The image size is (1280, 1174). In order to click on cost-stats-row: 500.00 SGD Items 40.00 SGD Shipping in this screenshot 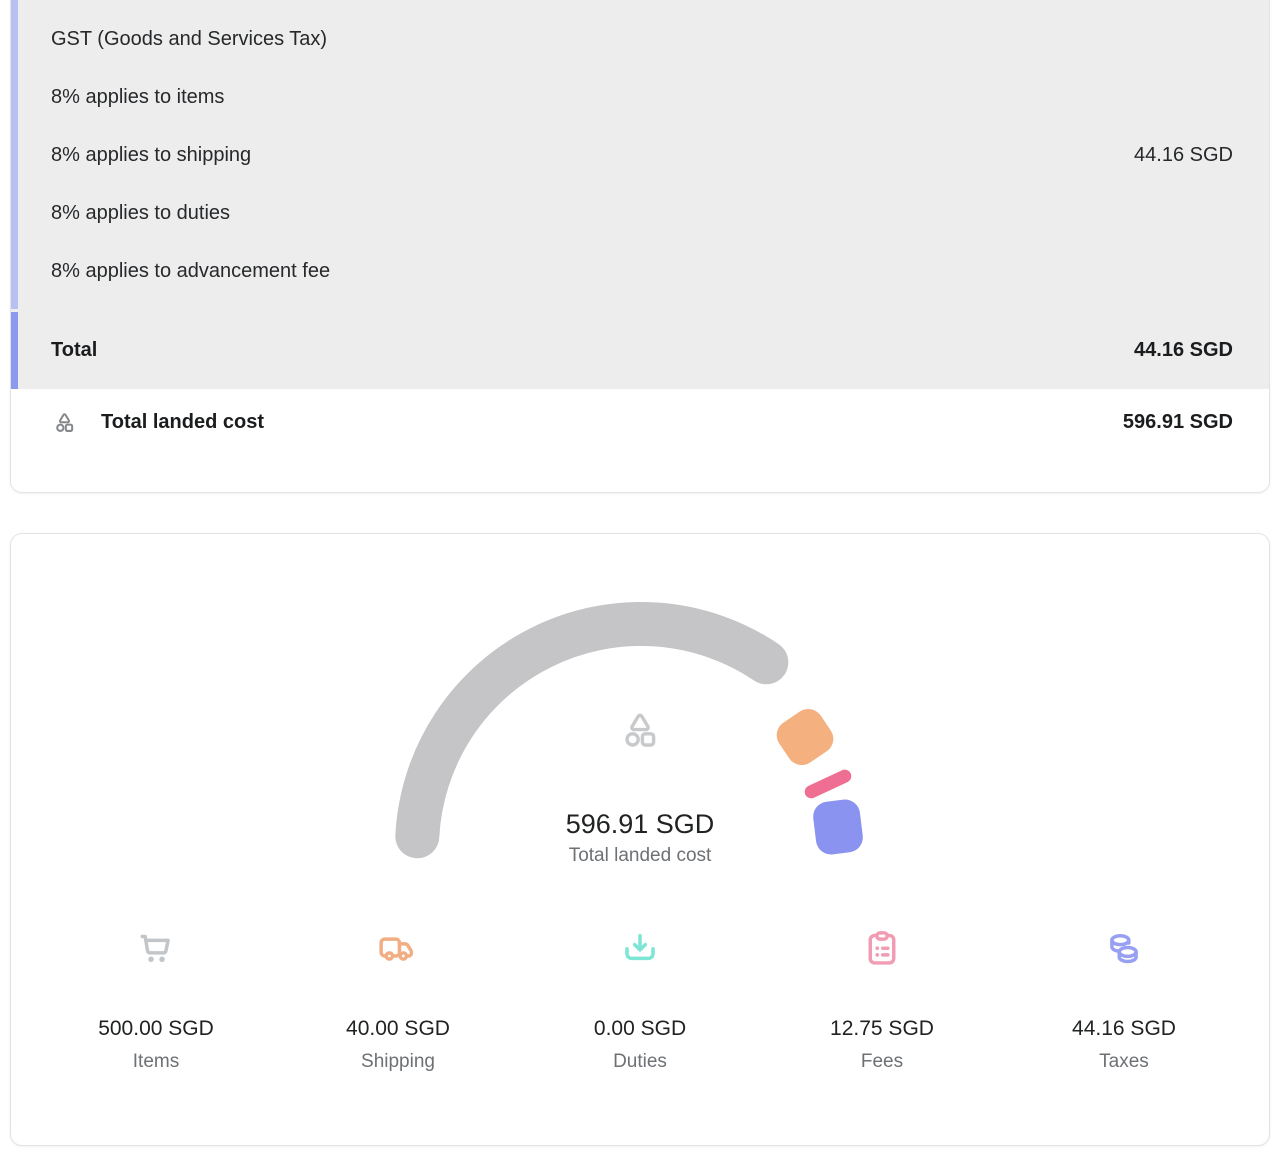, I will do `click(640, 989)`.